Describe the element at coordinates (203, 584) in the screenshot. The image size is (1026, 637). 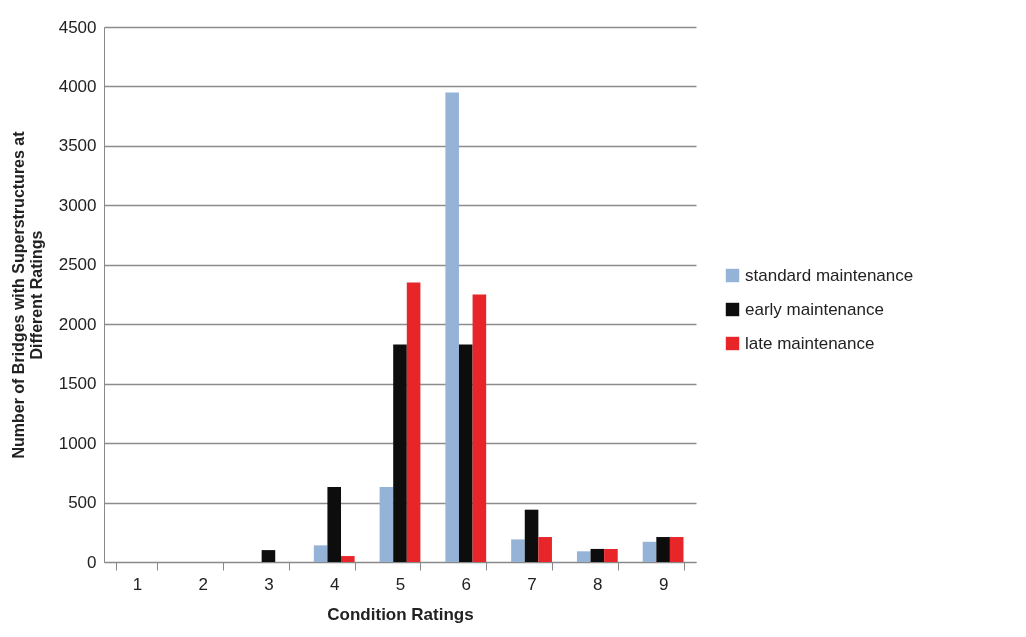
I see `x-tick-label: 2` at that location.